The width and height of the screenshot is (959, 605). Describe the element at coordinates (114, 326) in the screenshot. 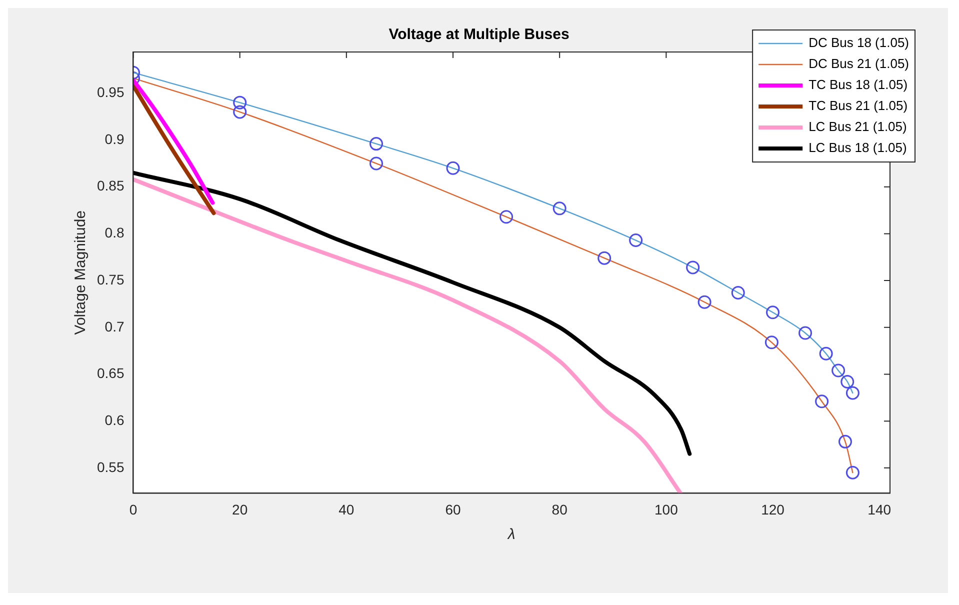

I see `y-tick-label: 0.7` at that location.